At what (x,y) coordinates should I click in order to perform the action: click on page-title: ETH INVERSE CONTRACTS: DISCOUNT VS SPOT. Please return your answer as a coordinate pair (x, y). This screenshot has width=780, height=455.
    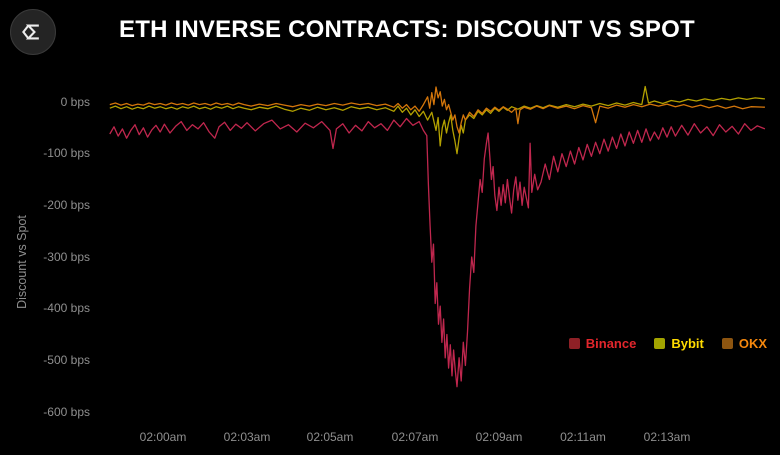
    Looking at the image, I should click on (407, 29).